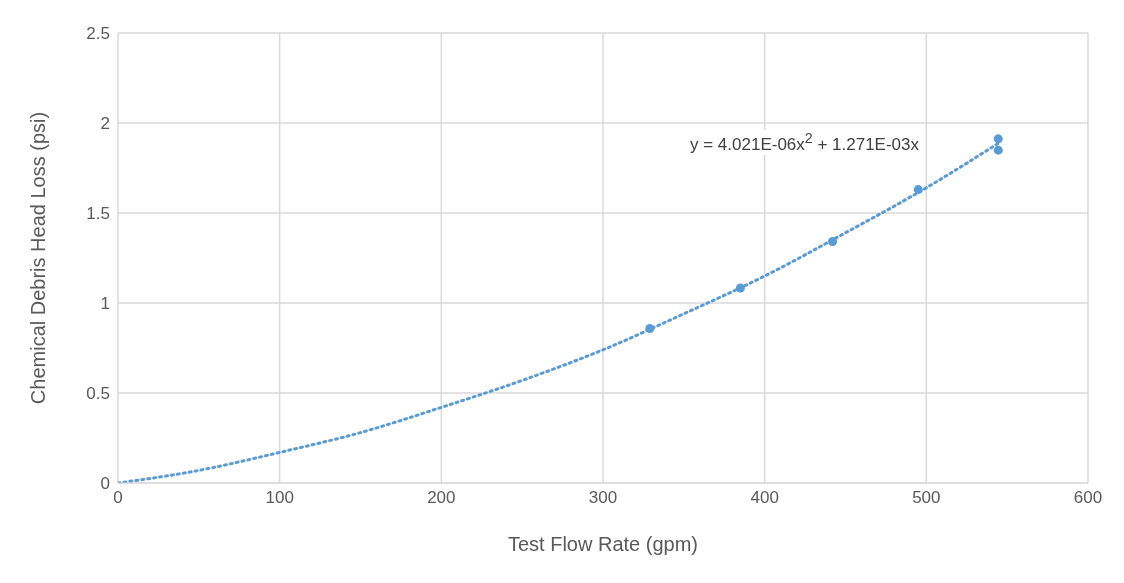 This screenshot has height=583, width=1124. Describe the element at coordinates (1088, 498) in the screenshot. I see `x-tick-label: 600` at that location.